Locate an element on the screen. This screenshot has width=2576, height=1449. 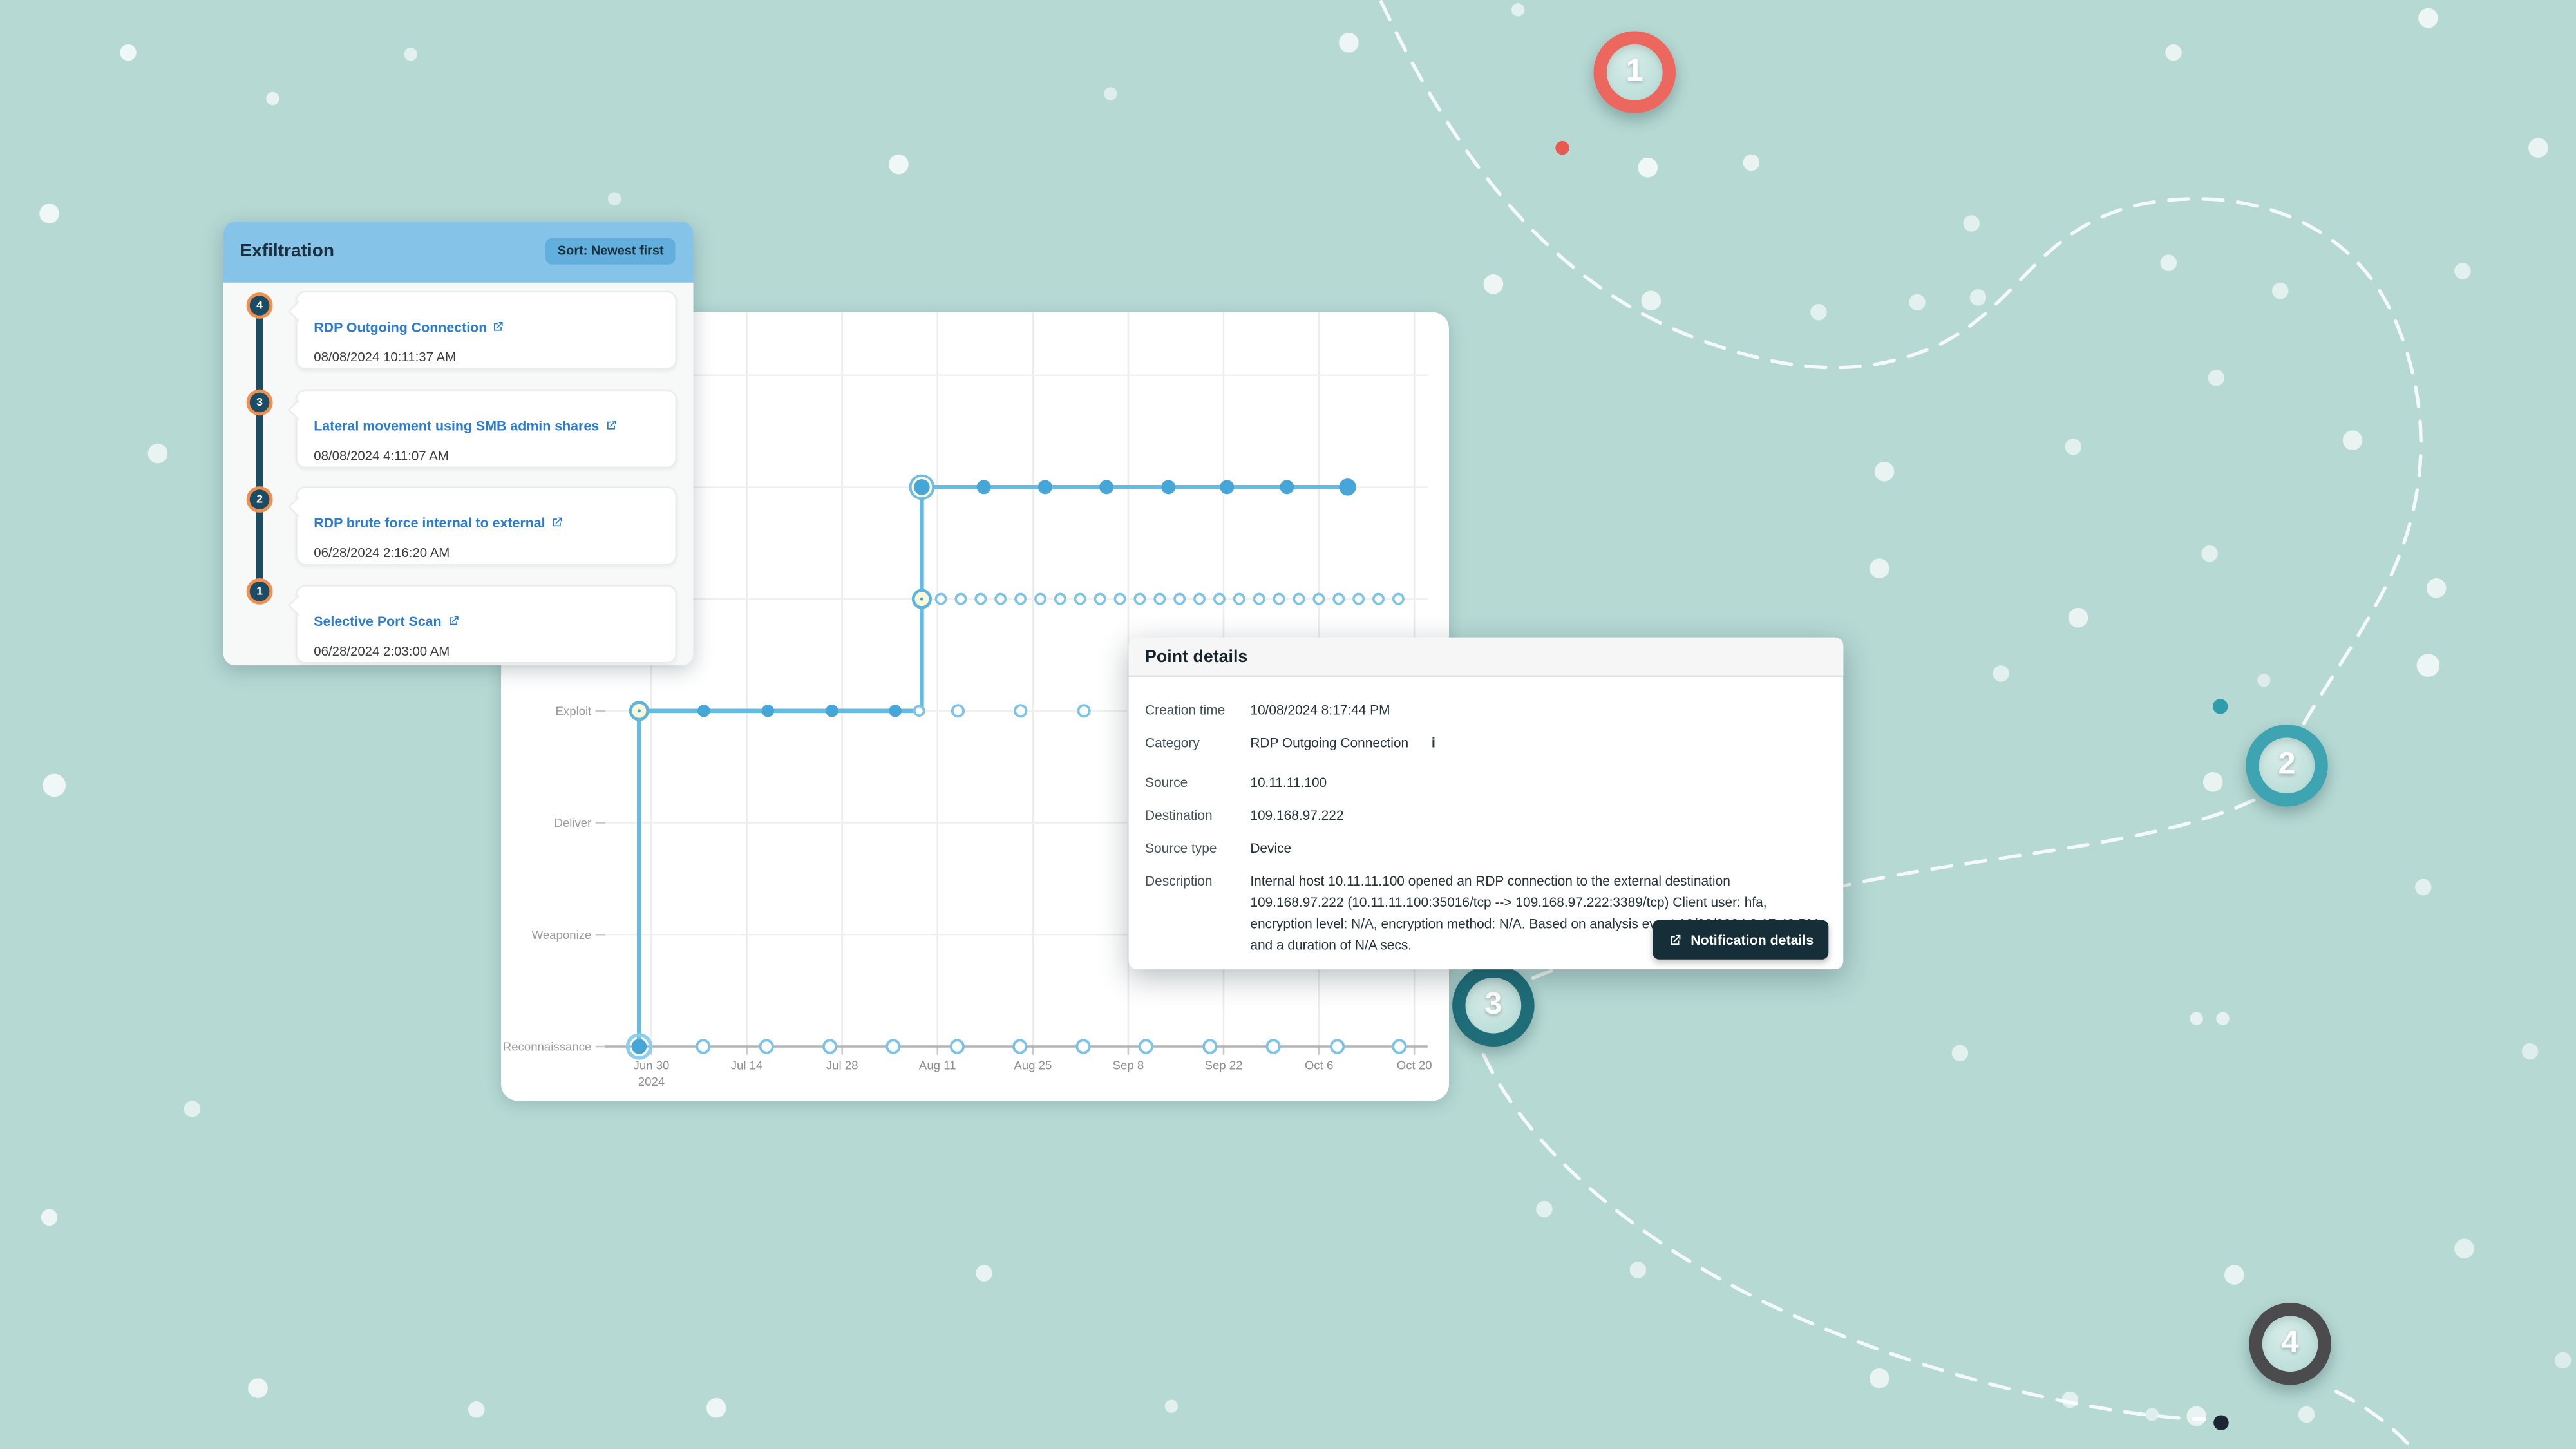
field-label: Source type is located at coordinates (1181, 849).